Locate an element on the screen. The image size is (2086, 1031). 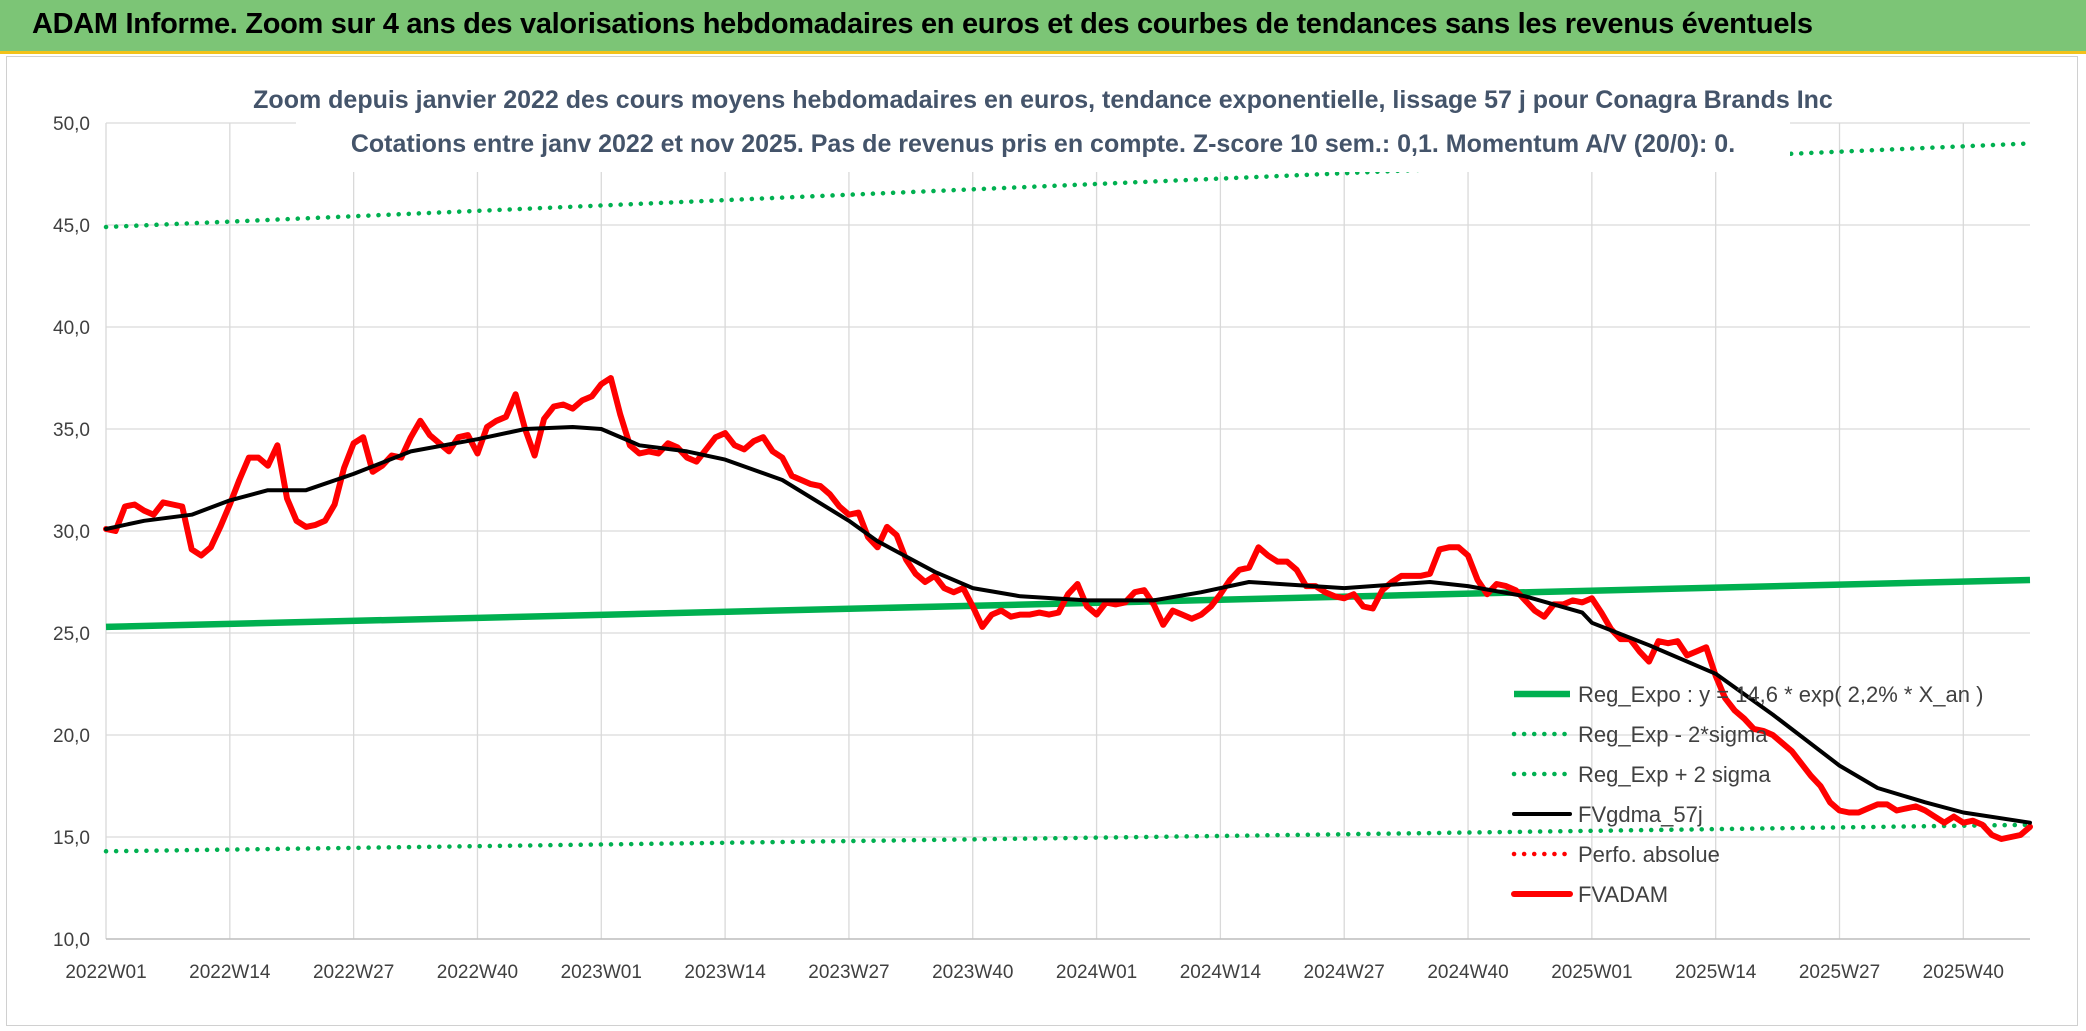
legend-label: Reg_Exp + 2 sigma is located at coordinates (1674, 774).